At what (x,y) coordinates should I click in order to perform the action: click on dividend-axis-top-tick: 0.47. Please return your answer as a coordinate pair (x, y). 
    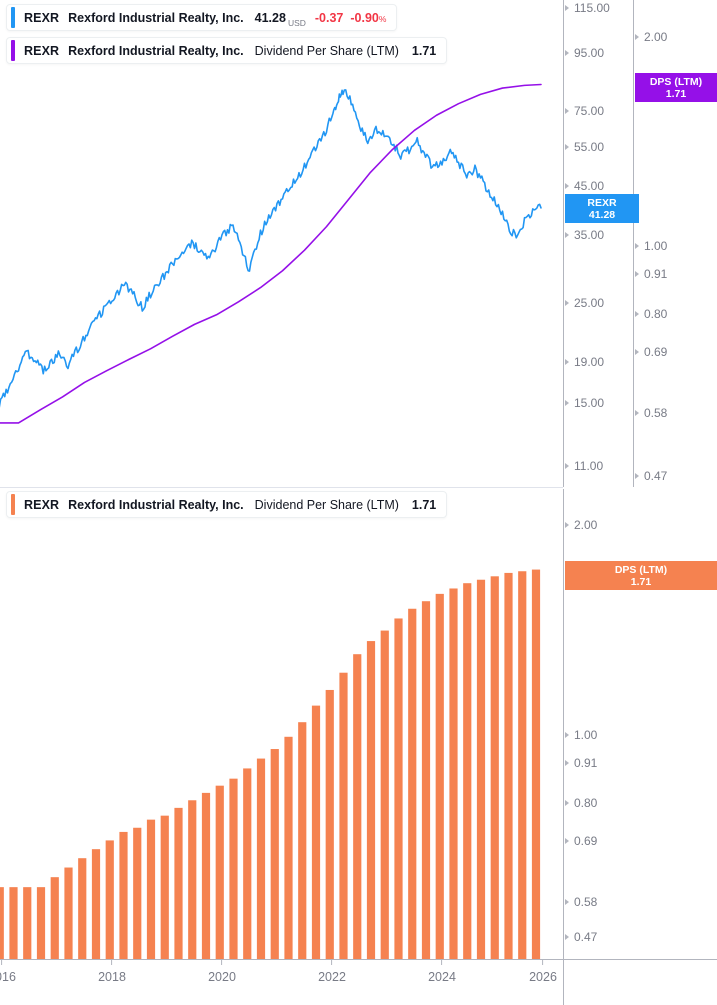
    Looking at the image, I should click on (650, 476).